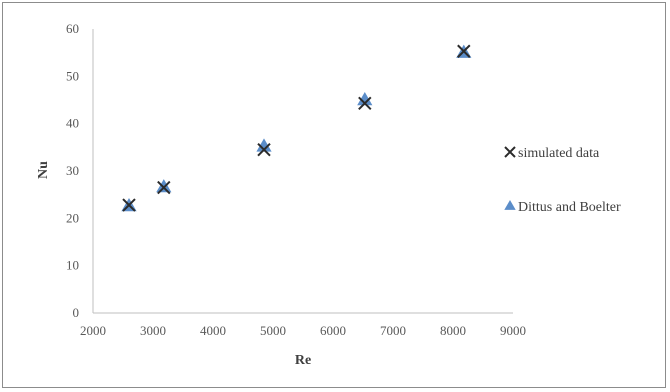  I want to click on y-axis-title: Nu, so click(43, 170).